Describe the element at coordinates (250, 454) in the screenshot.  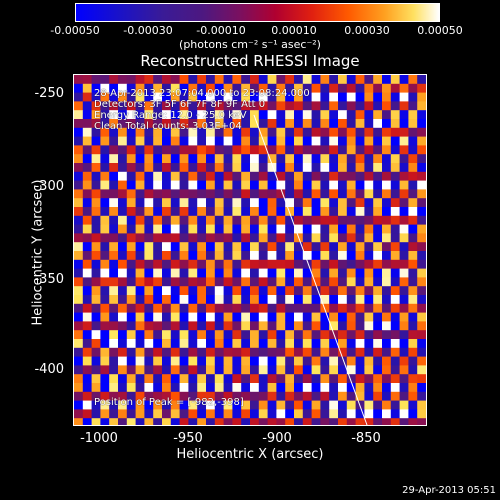
I see `x-axis-label: Heliocentric X (arcsec)` at that location.